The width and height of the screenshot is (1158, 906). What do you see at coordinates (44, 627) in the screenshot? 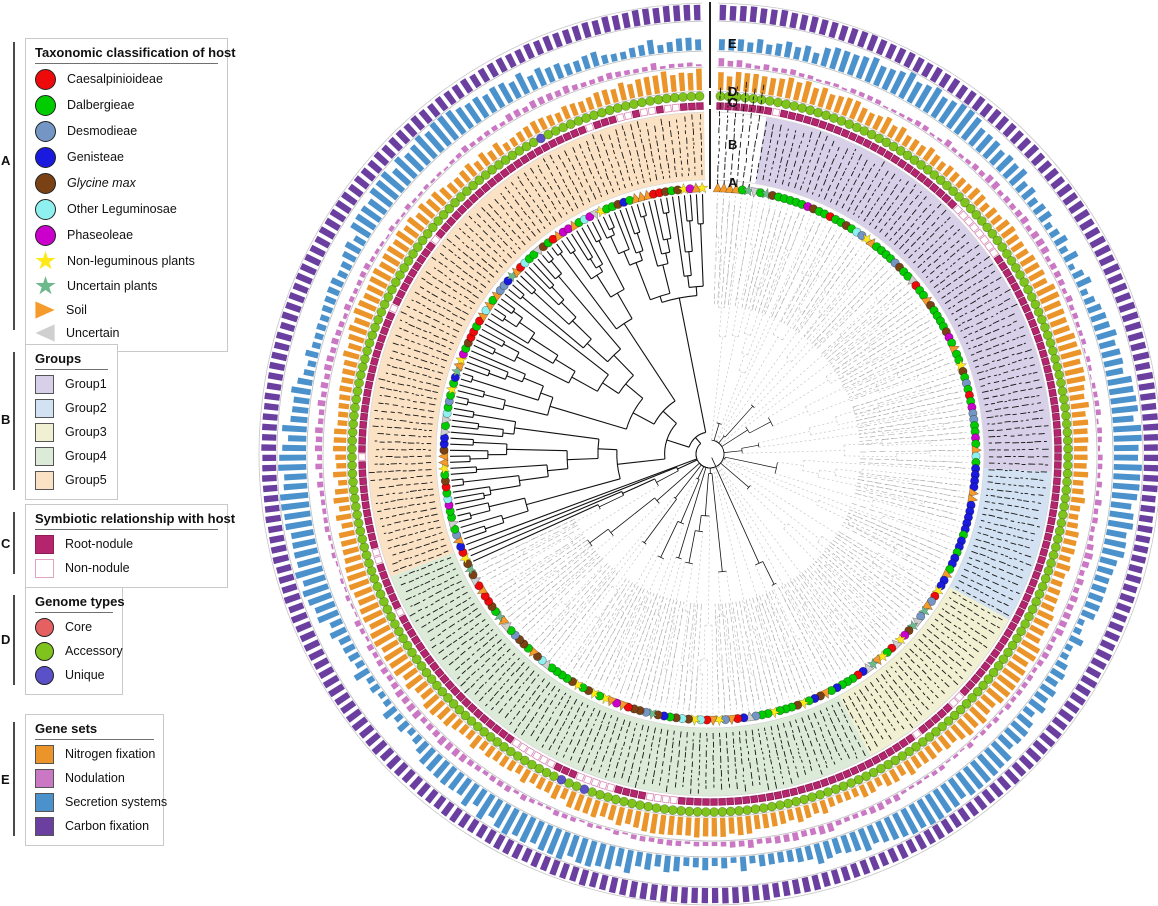
I see `core-swatch` at bounding box center [44, 627].